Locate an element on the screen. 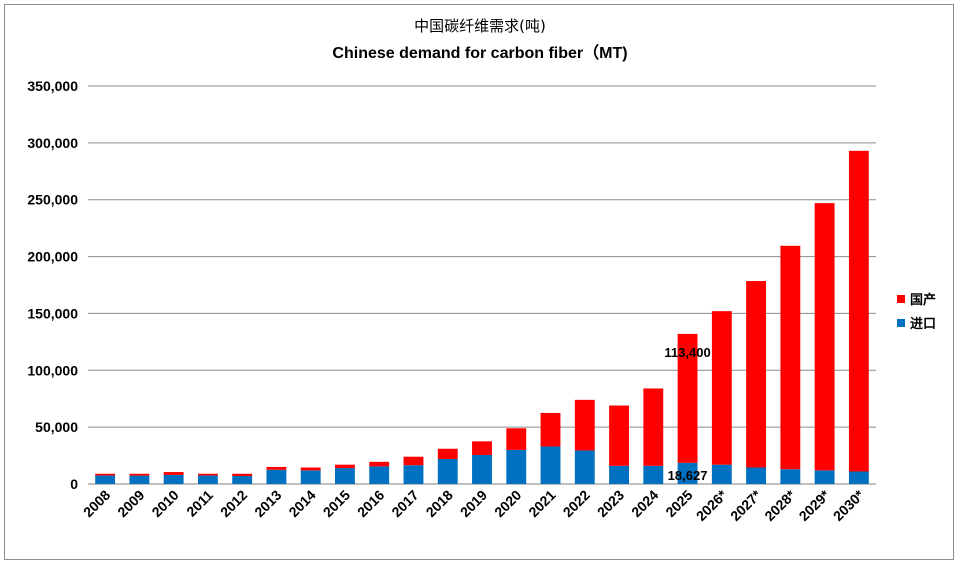 Image resolution: width=960 pixels, height=565 pixels. x-tick-label: 2025 is located at coordinates (678, 503).